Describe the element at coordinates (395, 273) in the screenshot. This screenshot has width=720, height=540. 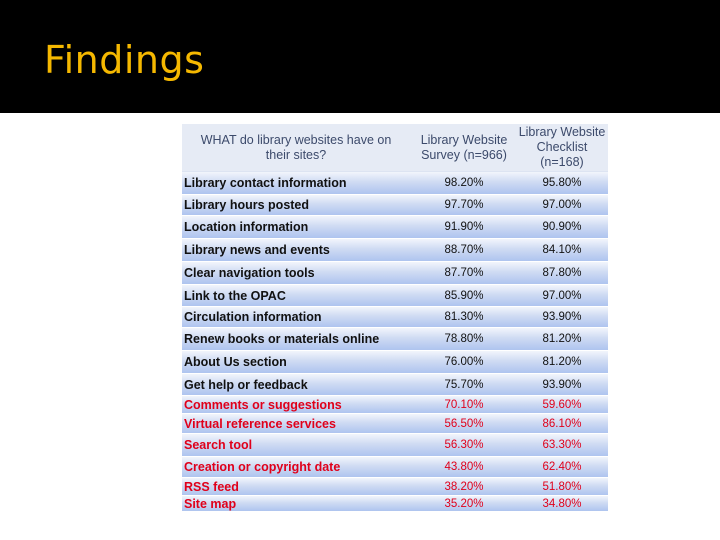
I see `table-row: Clear navigation tools 87.70% 87.80%` at that location.